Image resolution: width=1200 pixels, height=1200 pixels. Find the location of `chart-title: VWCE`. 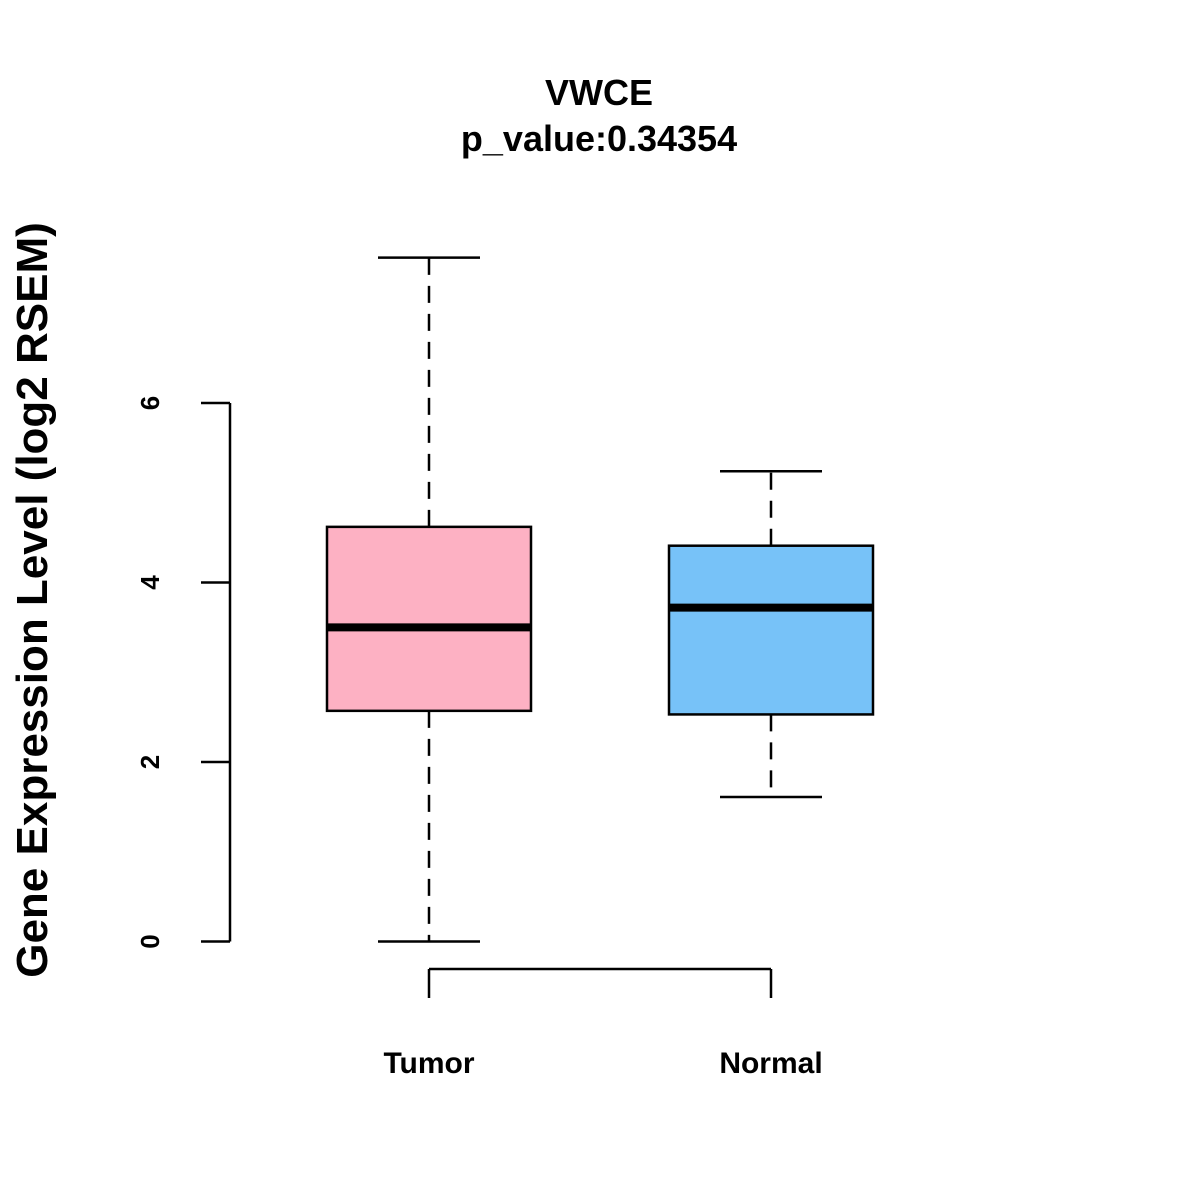

chart-title: VWCE is located at coordinates (599, 92).